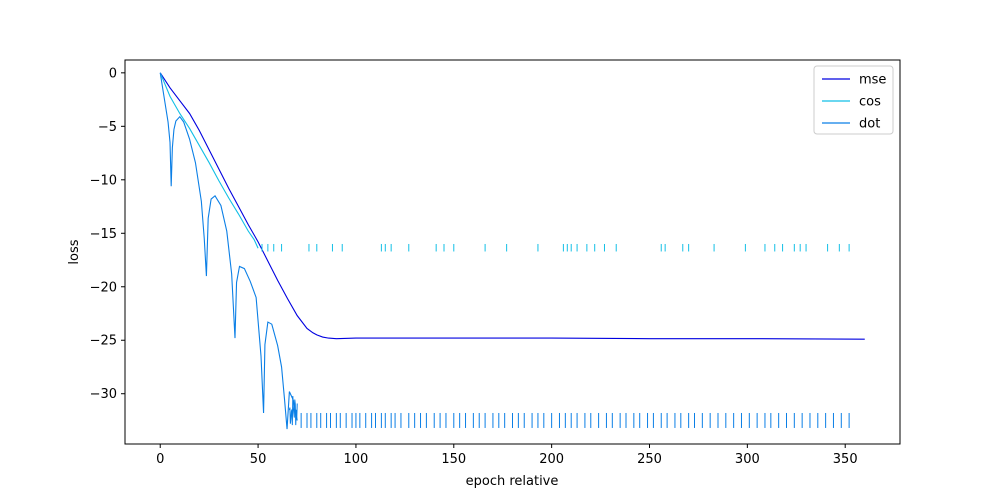 This screenshot has width=1000, height=500. Describe the element at coordinates (113, 73) in the screenshot. I see `y-tick-label: 0` at that location.